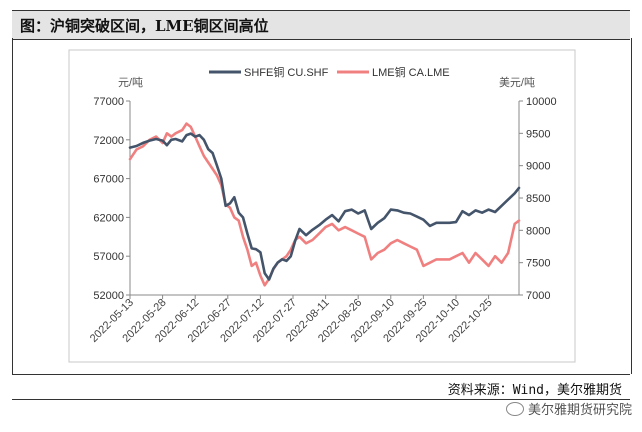 The image size is (642, 432). Describe the element at coordinates (321, 25) in the screenshot. I see `title-bar: 图：沪铜突破区间，LME铜区间高位` at that location.